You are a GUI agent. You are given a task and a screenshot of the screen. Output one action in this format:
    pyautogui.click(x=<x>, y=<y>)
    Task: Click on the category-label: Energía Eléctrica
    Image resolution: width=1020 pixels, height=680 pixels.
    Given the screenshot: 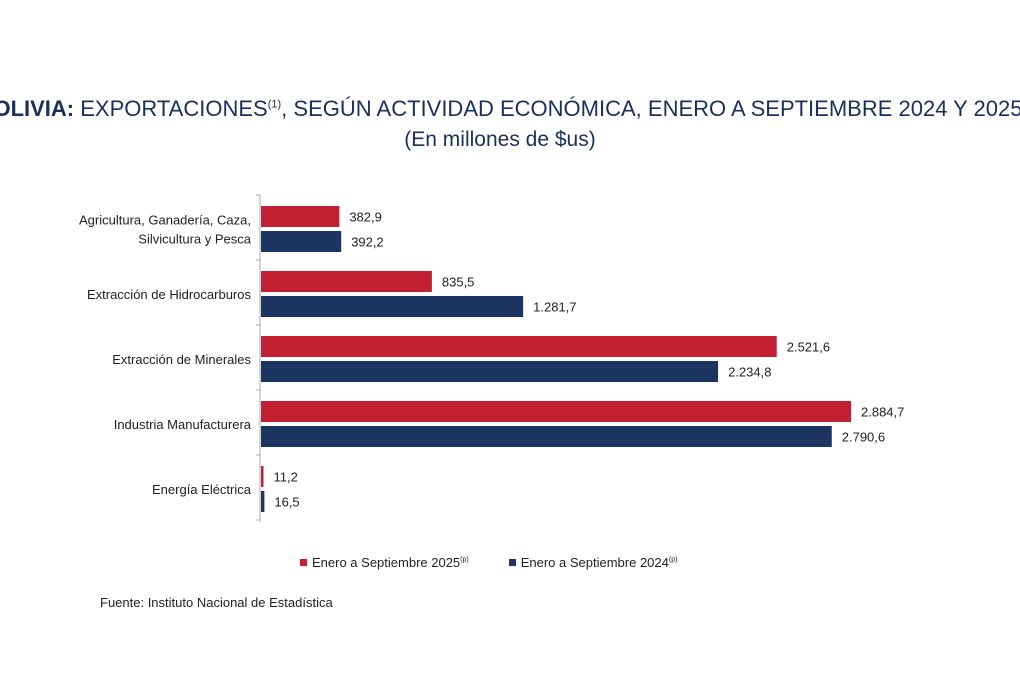 What is the action you would take?
    pyautogui.click(x=202, y=489)
    